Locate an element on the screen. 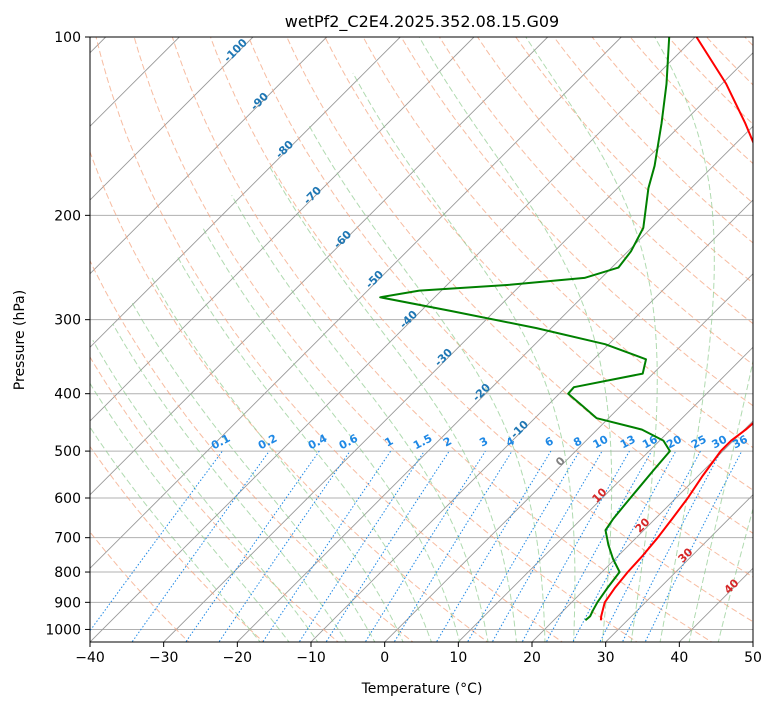 Image resolution: width=775 pixels, height=712 pixels. x-tick-label: 20 is located at coordinates (532, 658).